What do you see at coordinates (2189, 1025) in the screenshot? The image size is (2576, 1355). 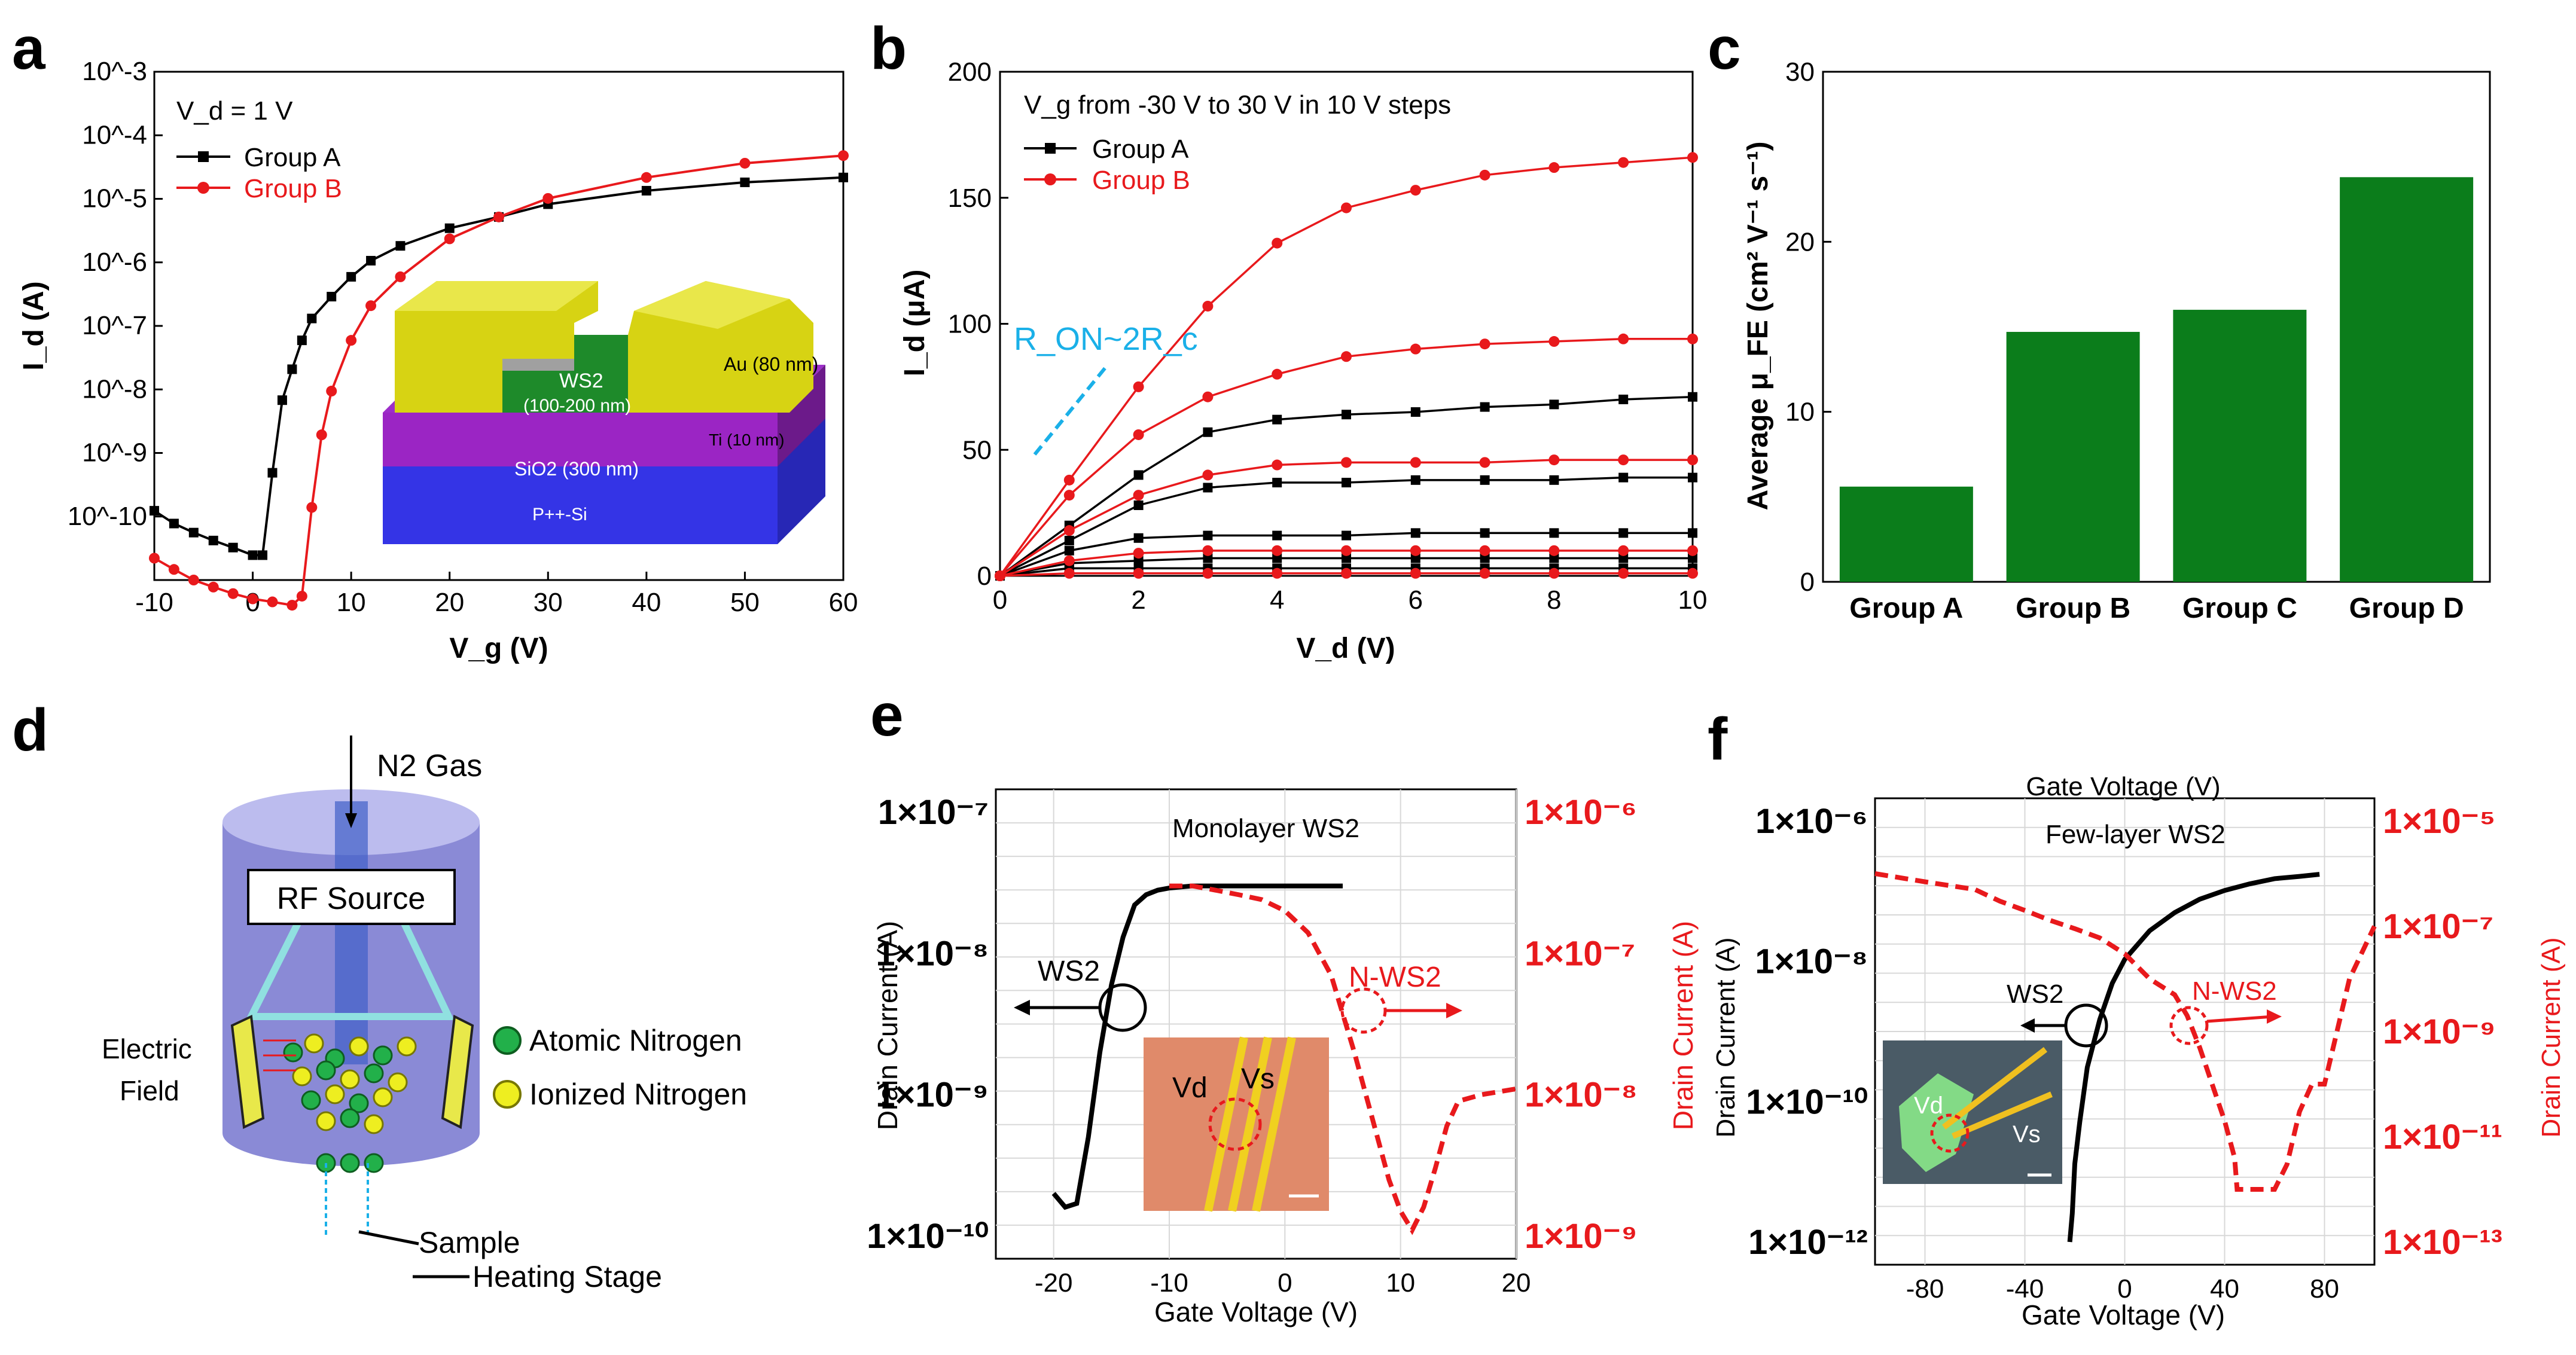 I see `nws2-marker-f` at bounding box center [2189, 1025].